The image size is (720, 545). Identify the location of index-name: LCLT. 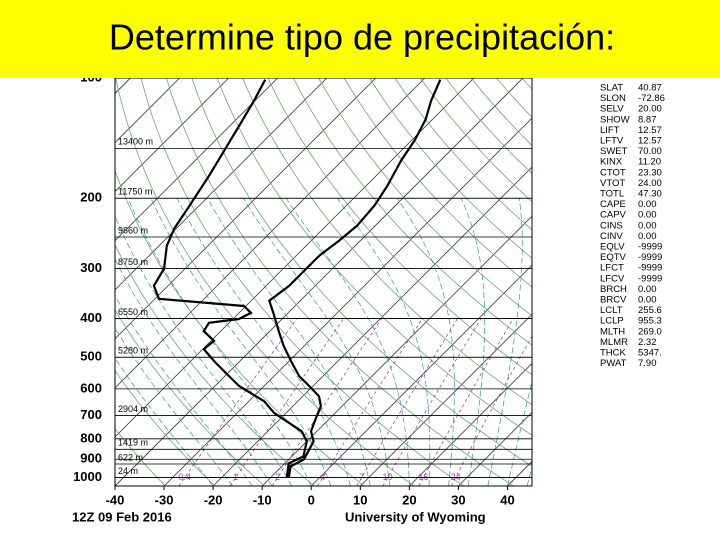
(611, 310).